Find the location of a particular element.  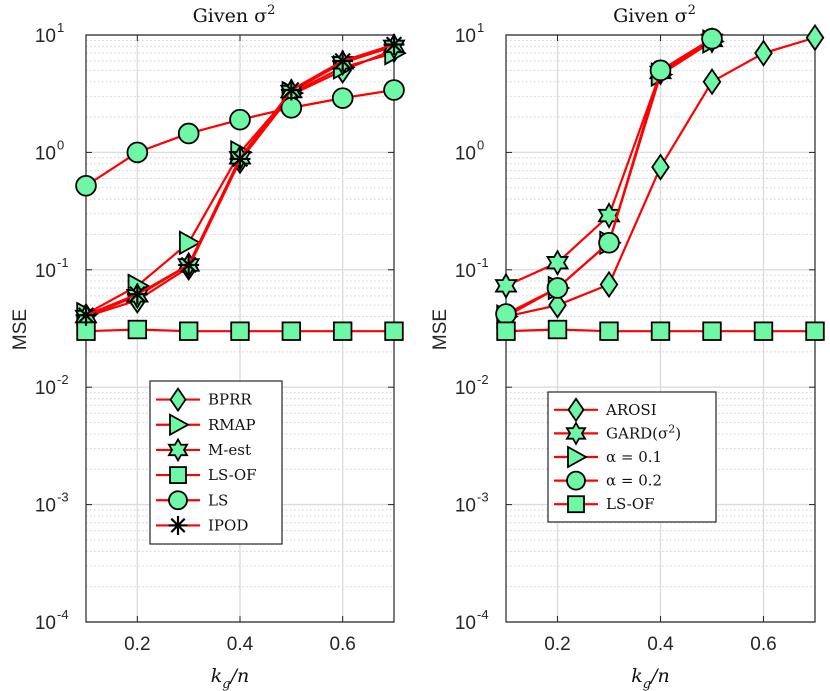

legend-entry: BPRR is located at coordinates (204, 399).